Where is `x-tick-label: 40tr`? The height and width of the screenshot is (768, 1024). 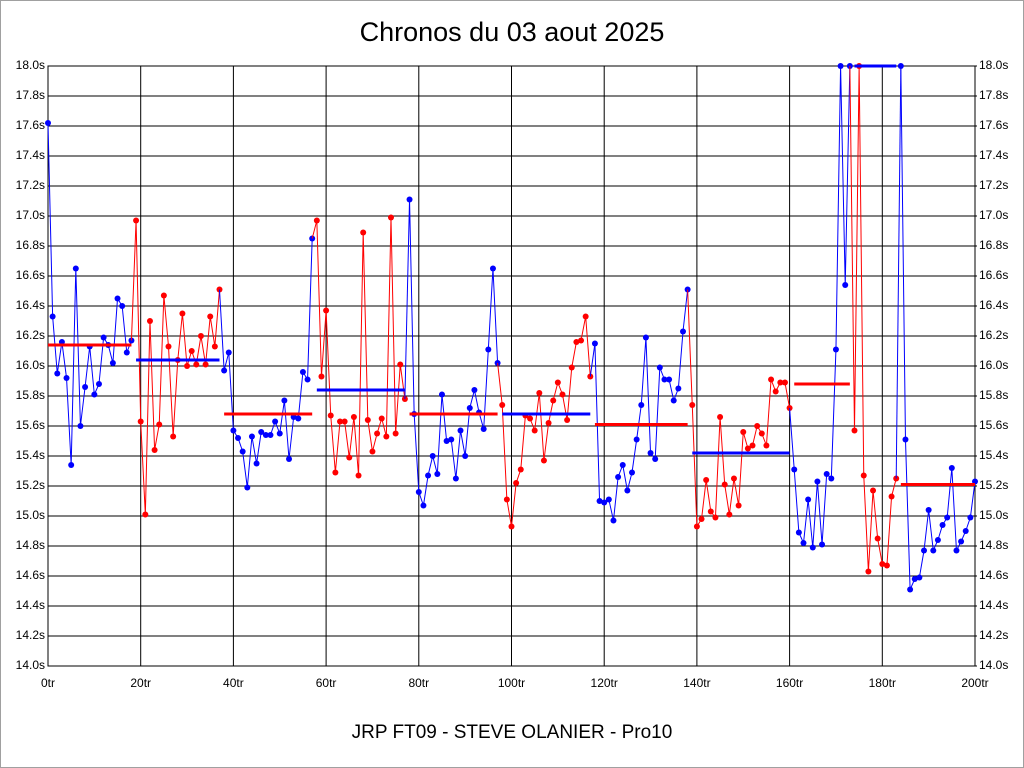
x-tick-label: 40tr is located at coordinates (233, 683).